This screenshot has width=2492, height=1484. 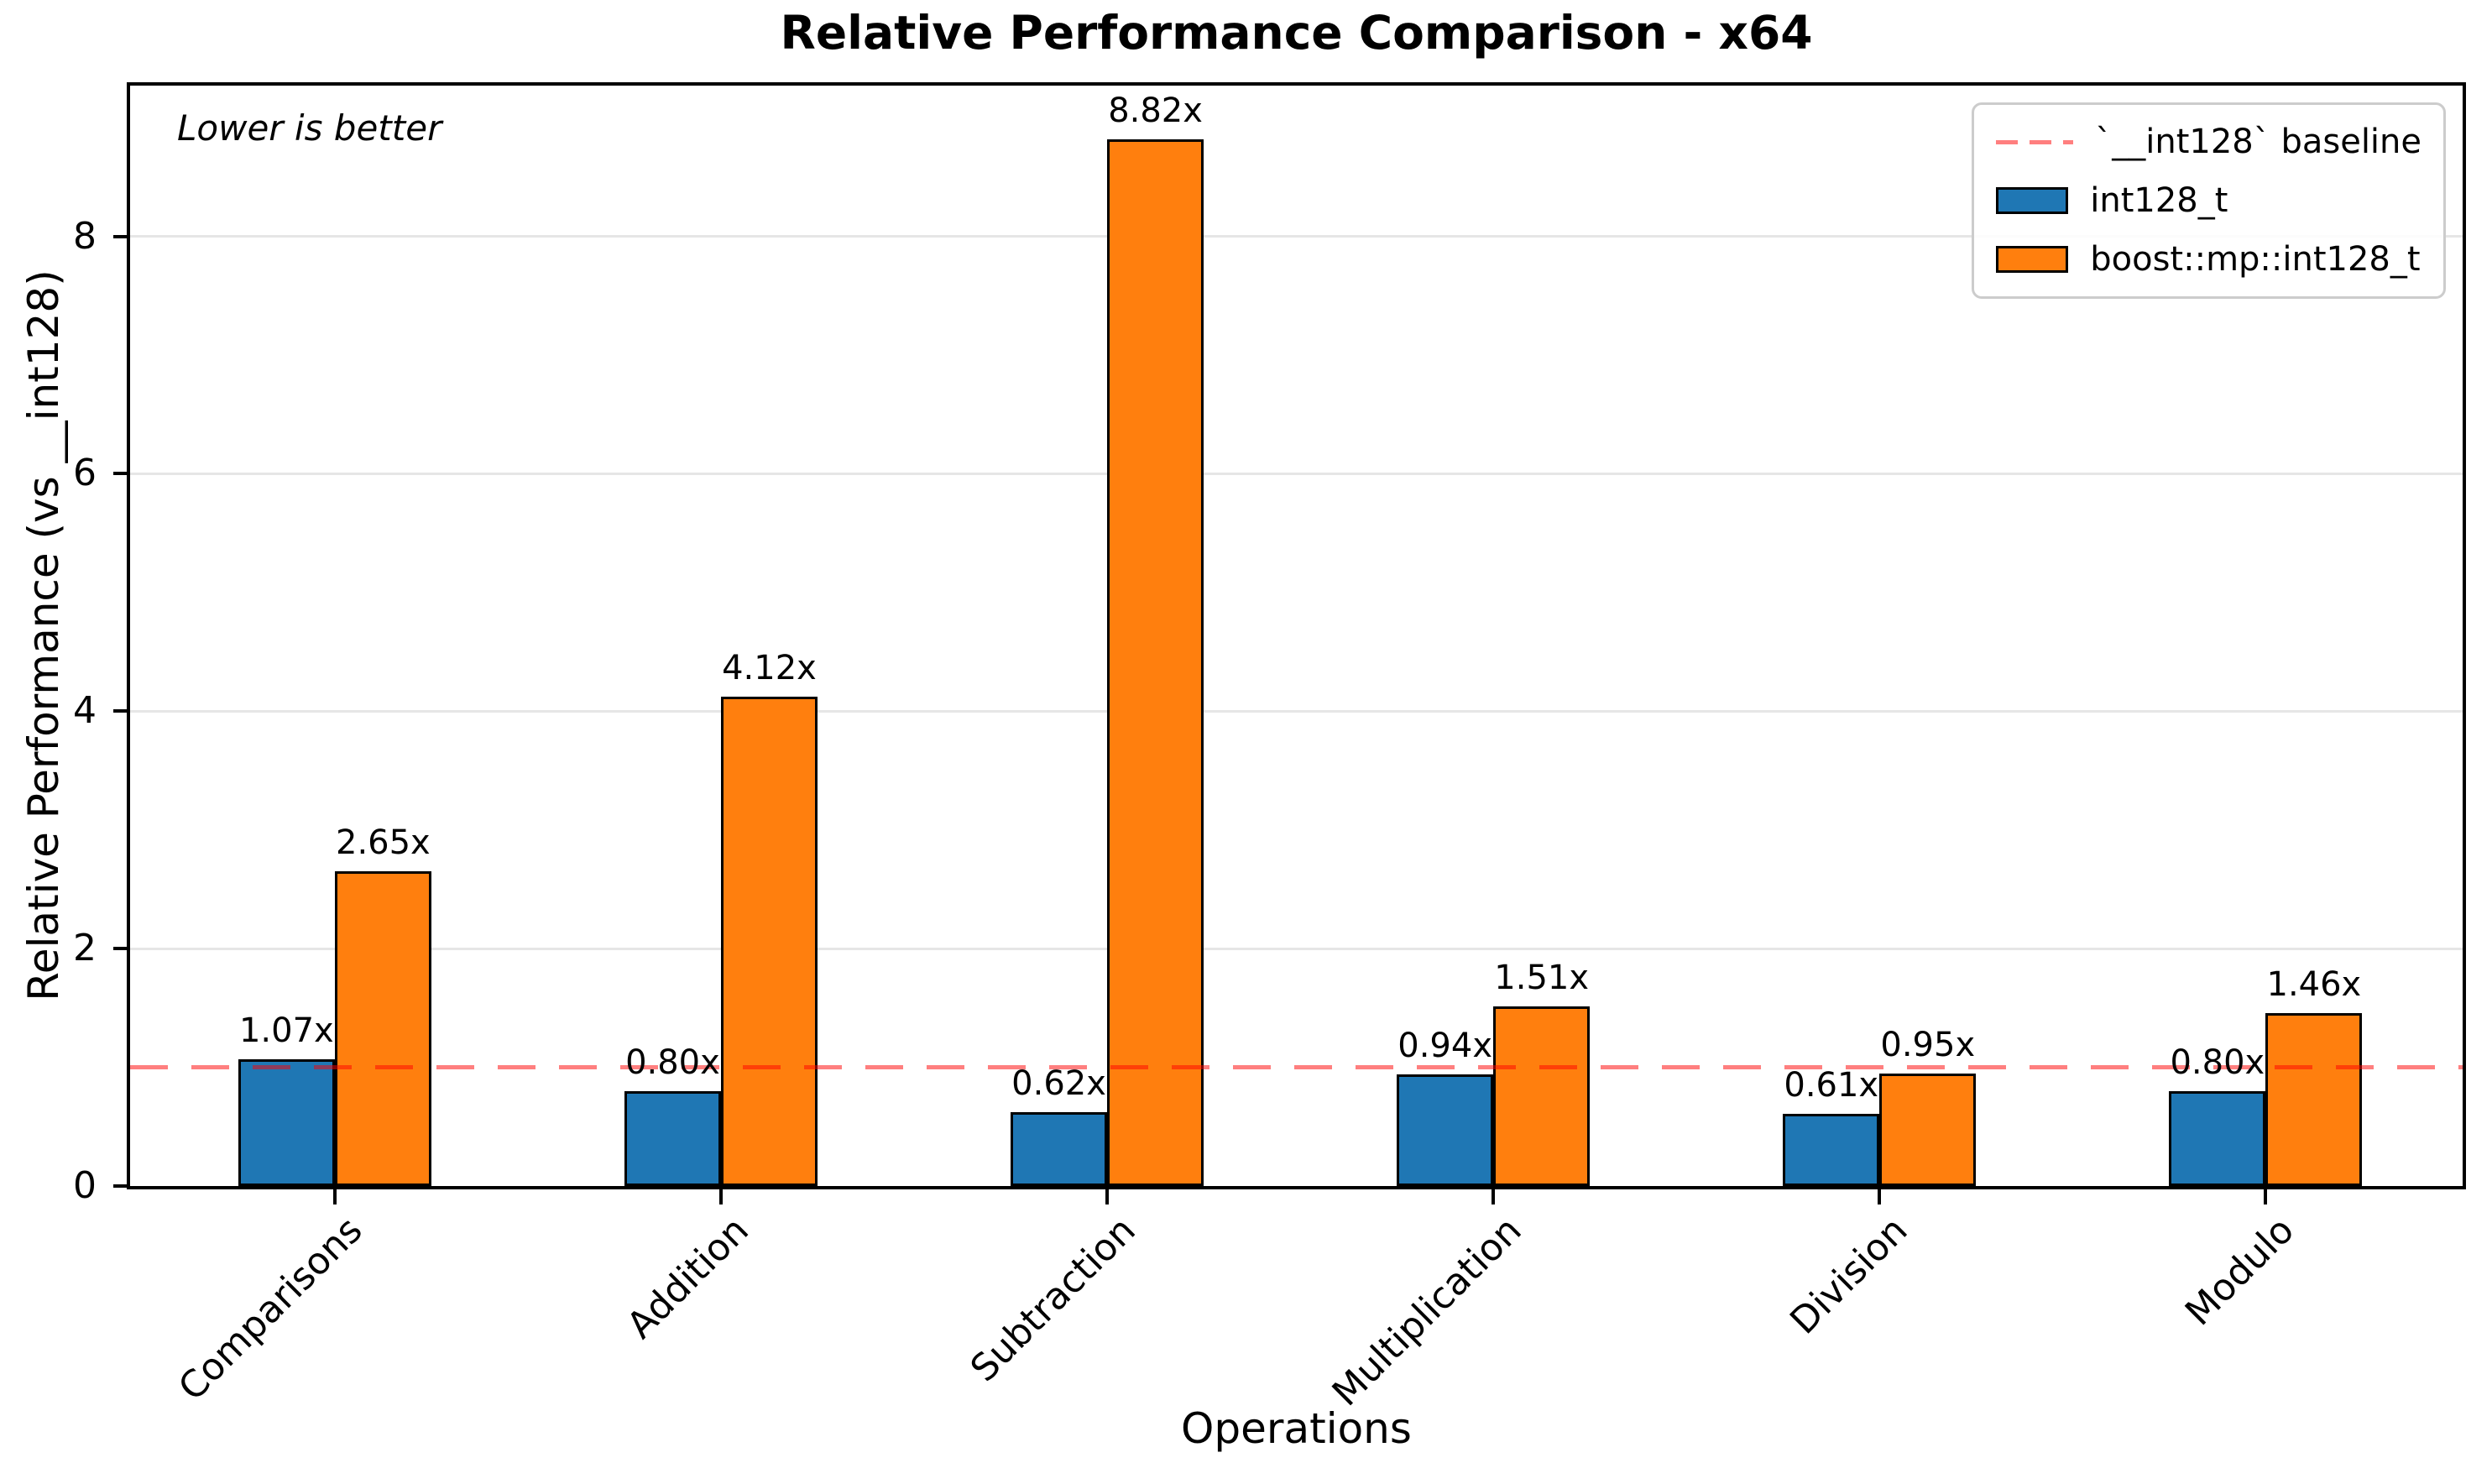 What do you see at coordinates (672, 1062) in the screenshot?
I see `bar-value-label-int128_t-Addition: 0.80x` at bounding box center [672, 1062].